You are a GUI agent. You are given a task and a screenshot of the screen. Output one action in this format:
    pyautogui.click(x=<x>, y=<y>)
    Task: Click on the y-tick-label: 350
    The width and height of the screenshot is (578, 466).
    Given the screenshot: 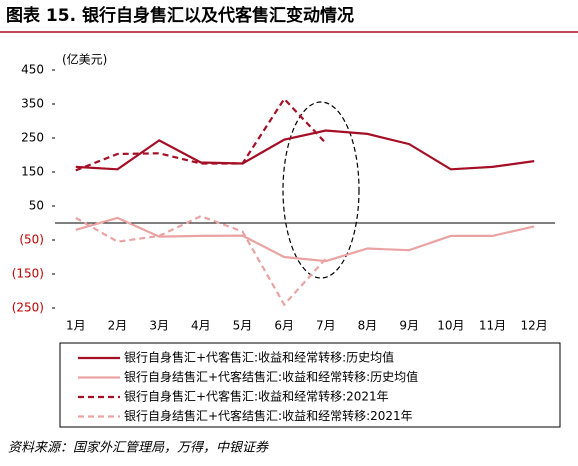 What is the action you would take?
    pyautogui.click(x=32, y=104)
    